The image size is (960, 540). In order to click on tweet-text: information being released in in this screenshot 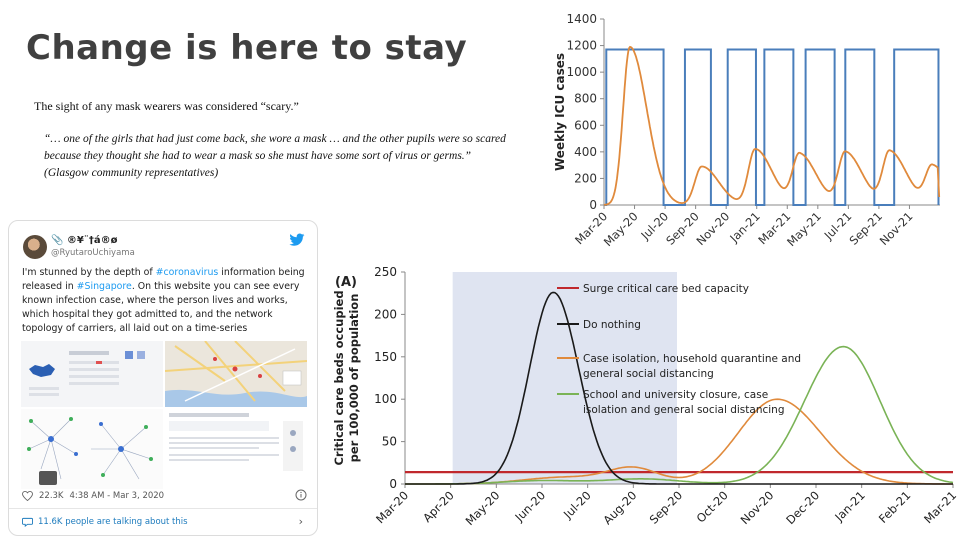, I will do `click(163, 279)`.